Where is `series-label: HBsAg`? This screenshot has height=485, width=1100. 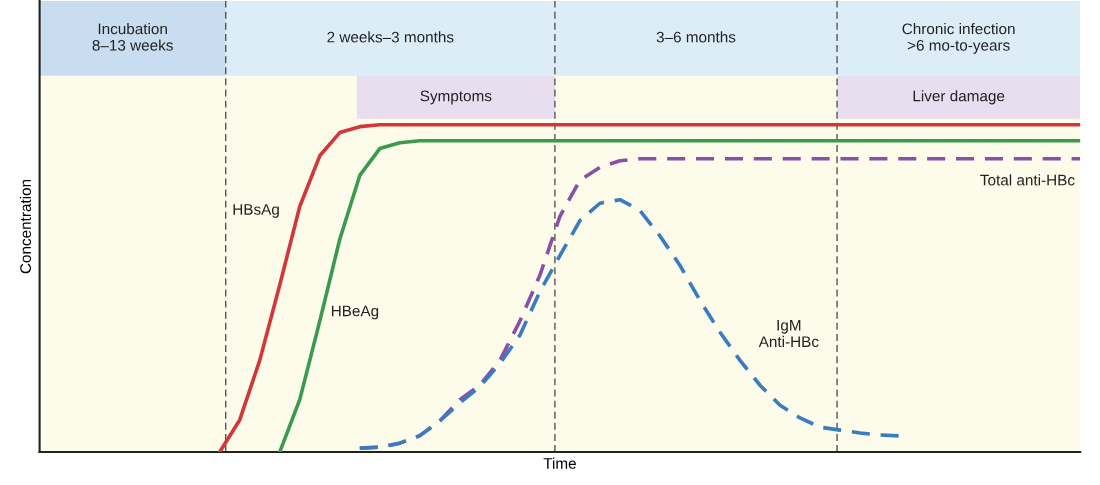
series-label: HBsAg is located at coordinates (256, 211).